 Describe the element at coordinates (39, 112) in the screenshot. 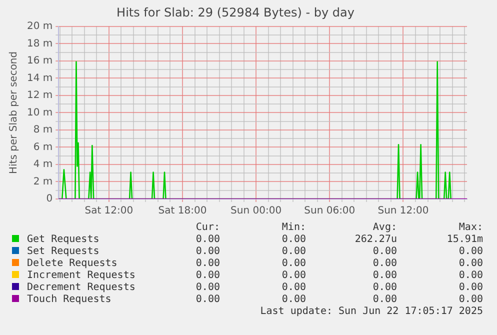

I see `y-tick-label: 10 m` at that location.